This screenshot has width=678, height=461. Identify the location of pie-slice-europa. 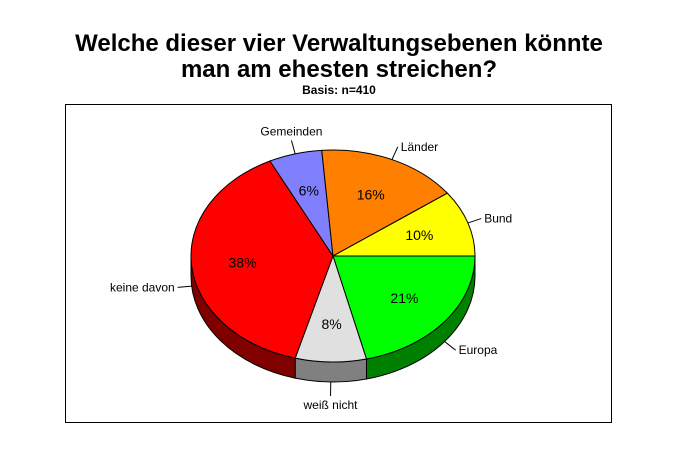
(404, 307).